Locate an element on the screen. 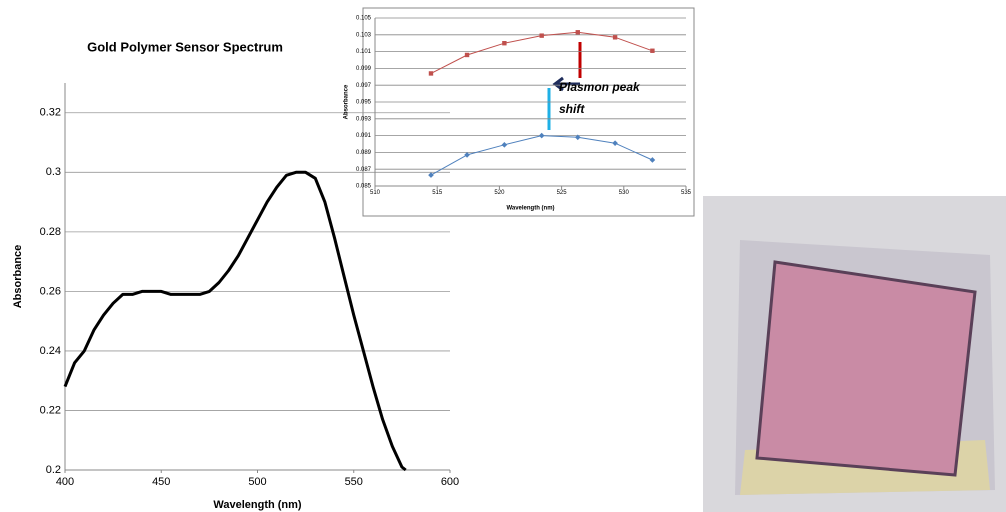 This screenshot has height=512, width=1006. x-tick-label: 500 is located at coordinates (257, 482).